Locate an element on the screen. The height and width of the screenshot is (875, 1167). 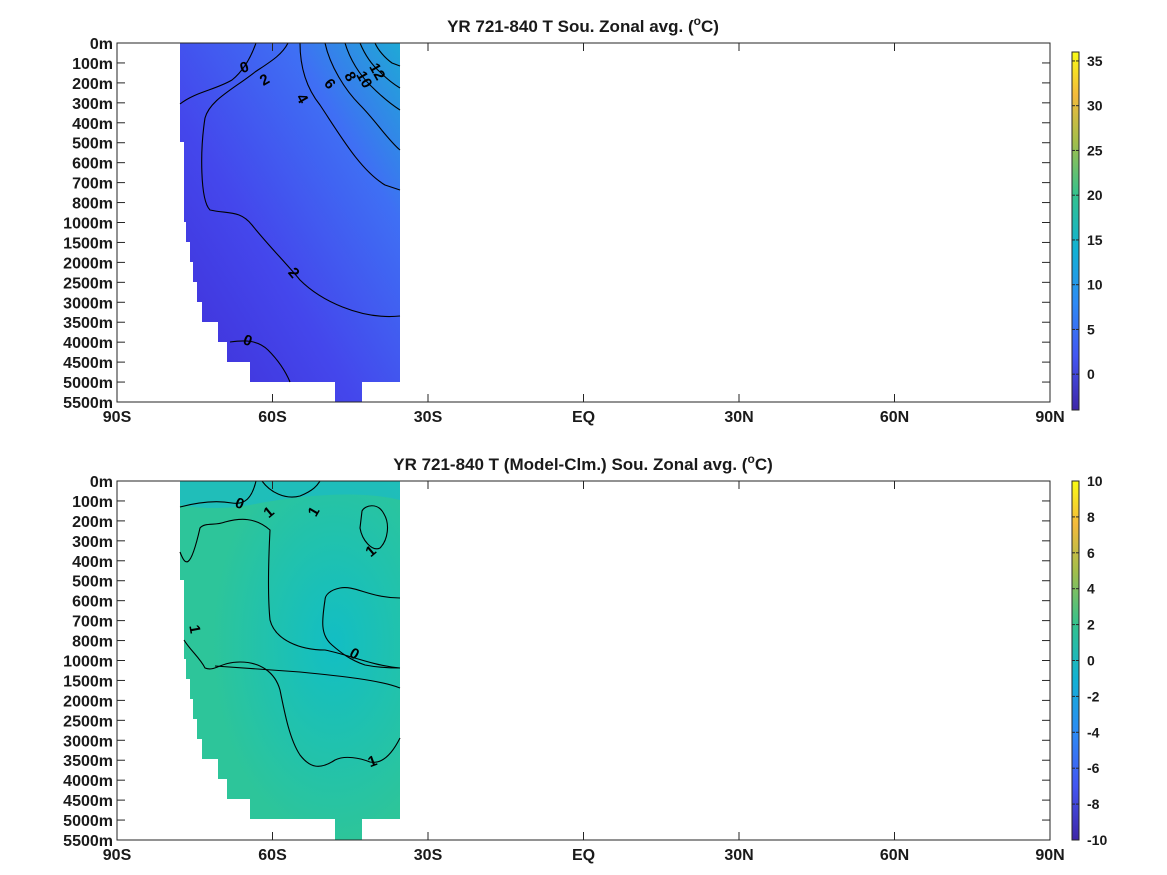
chart-1-x-axis: 90S 60S 30S EQ 30N 60N 90N is located at coordinates (584, 417).